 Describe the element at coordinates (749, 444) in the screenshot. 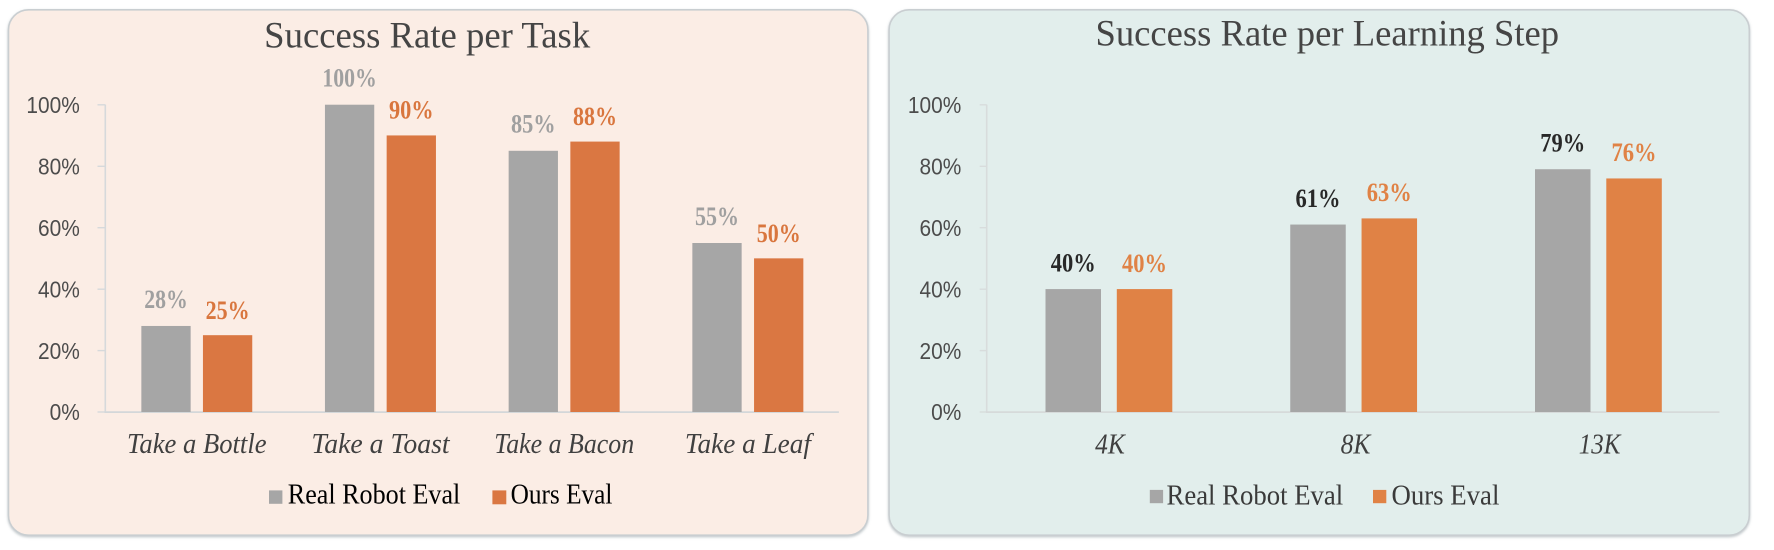

I see `svg-text: Take a Leaf` at that location.